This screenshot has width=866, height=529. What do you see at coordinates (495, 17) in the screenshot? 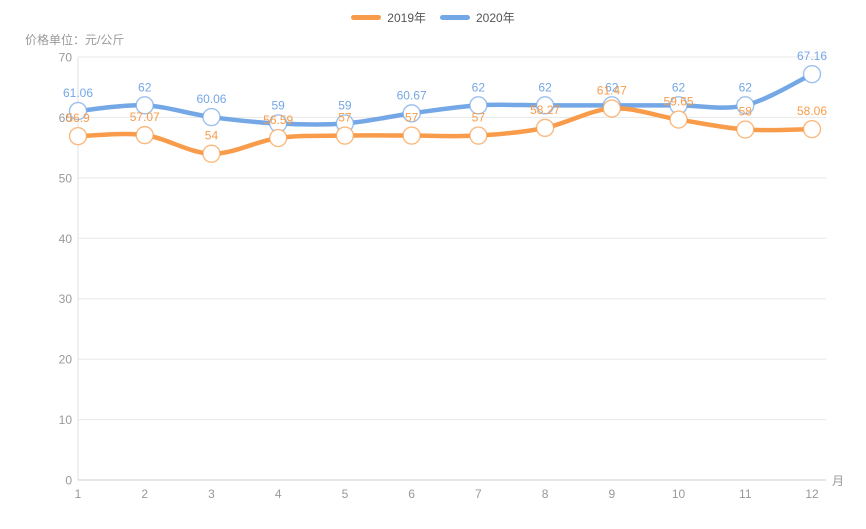
I see `legend-label: 2020年` at bounding box center [495, 17].